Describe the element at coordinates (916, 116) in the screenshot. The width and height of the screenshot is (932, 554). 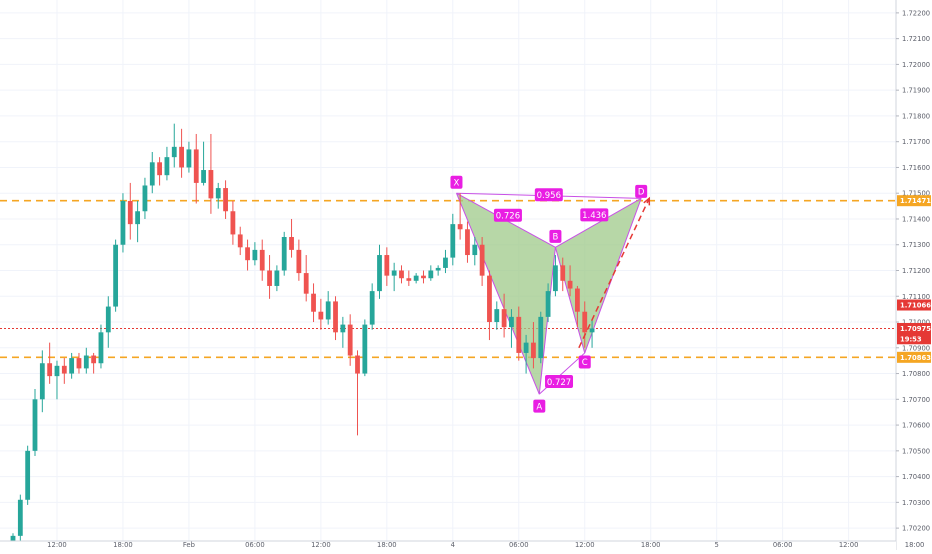
I see `price-tick-label: 1.71800` at that location.